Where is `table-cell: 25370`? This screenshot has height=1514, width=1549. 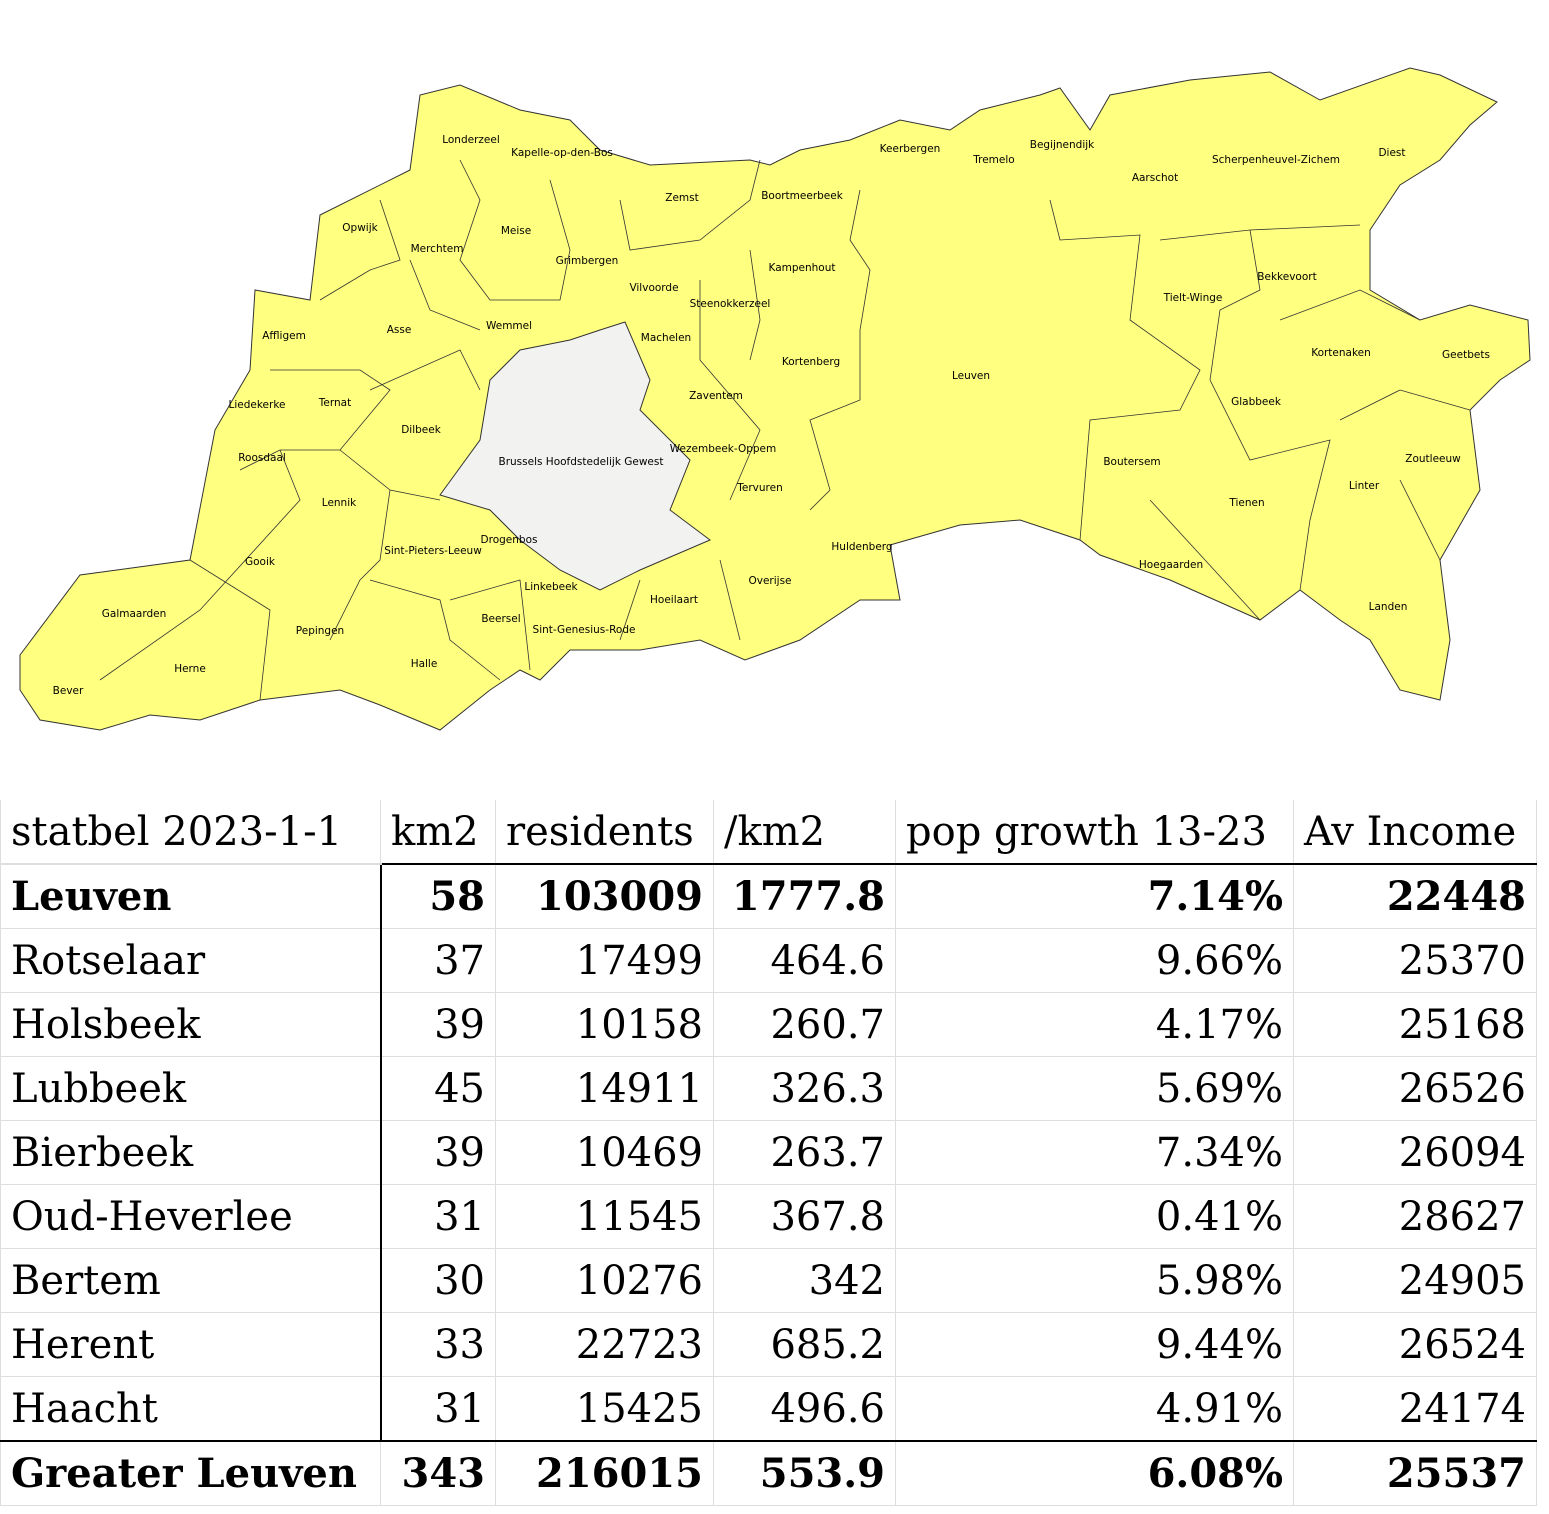 table-cell: 25370 is located at coordinates (1415, 960).